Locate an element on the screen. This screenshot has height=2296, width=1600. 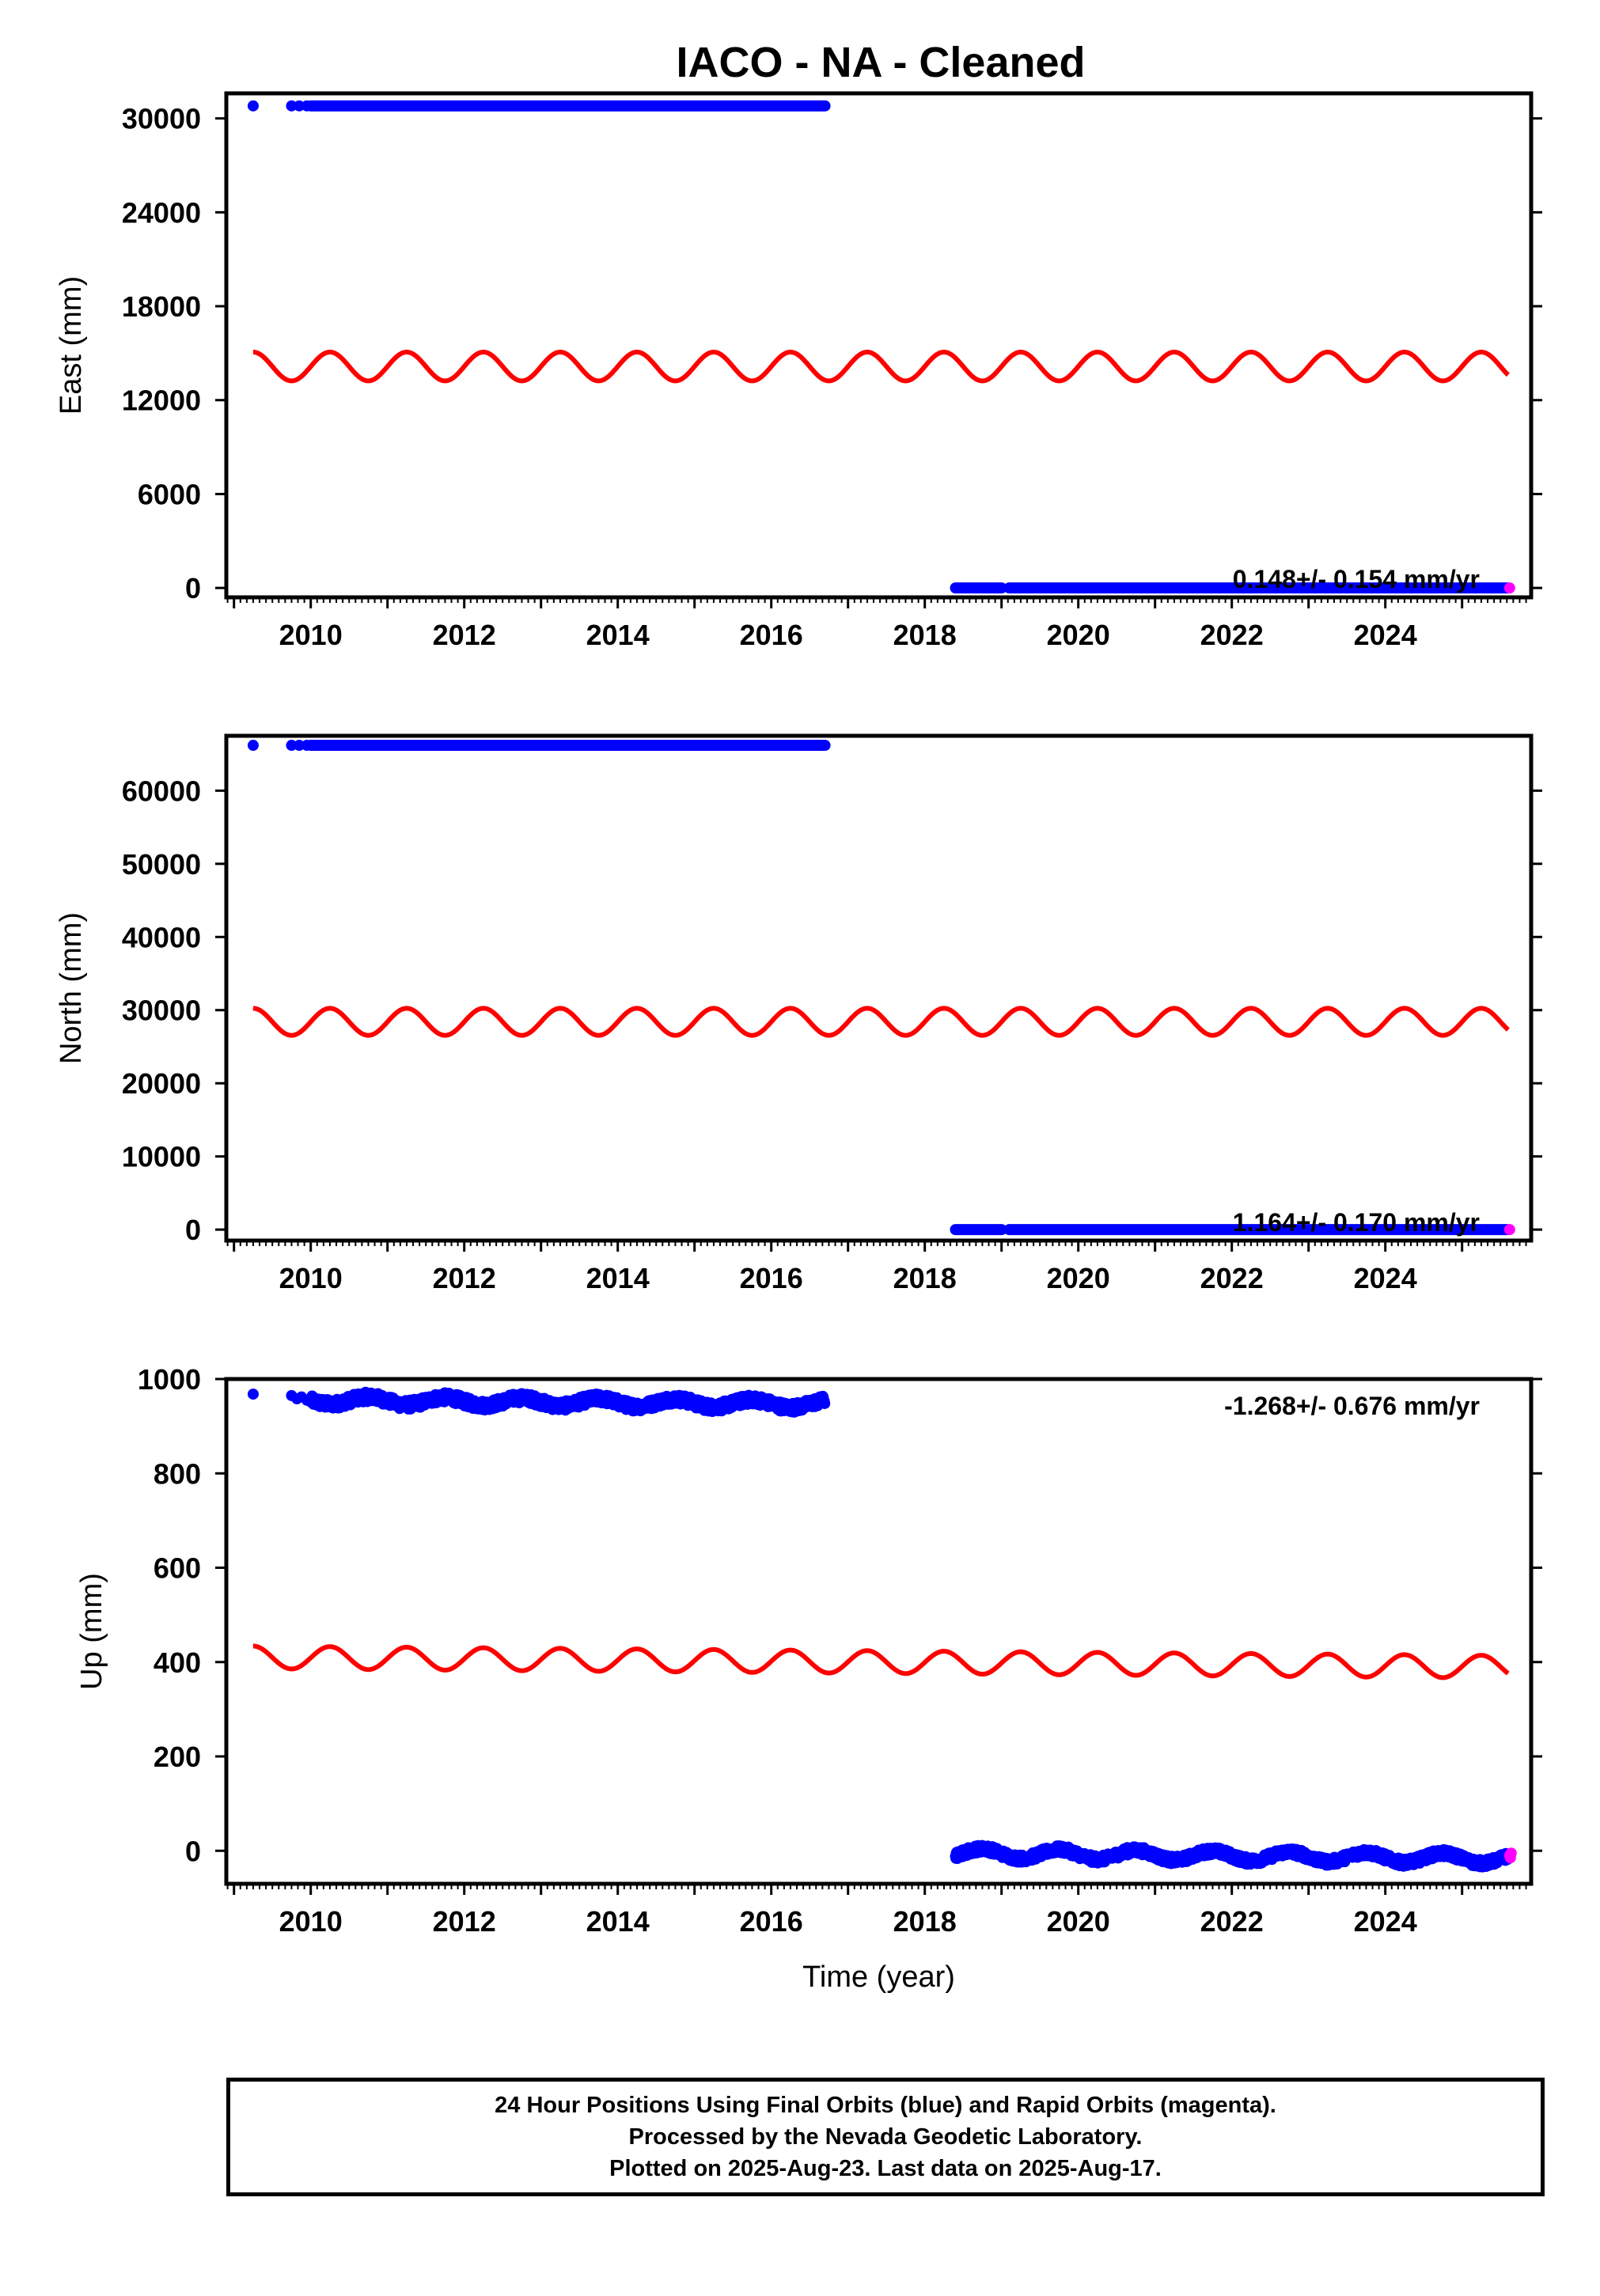
y-tick-label: 18000 is located at coordinates (161, 307).